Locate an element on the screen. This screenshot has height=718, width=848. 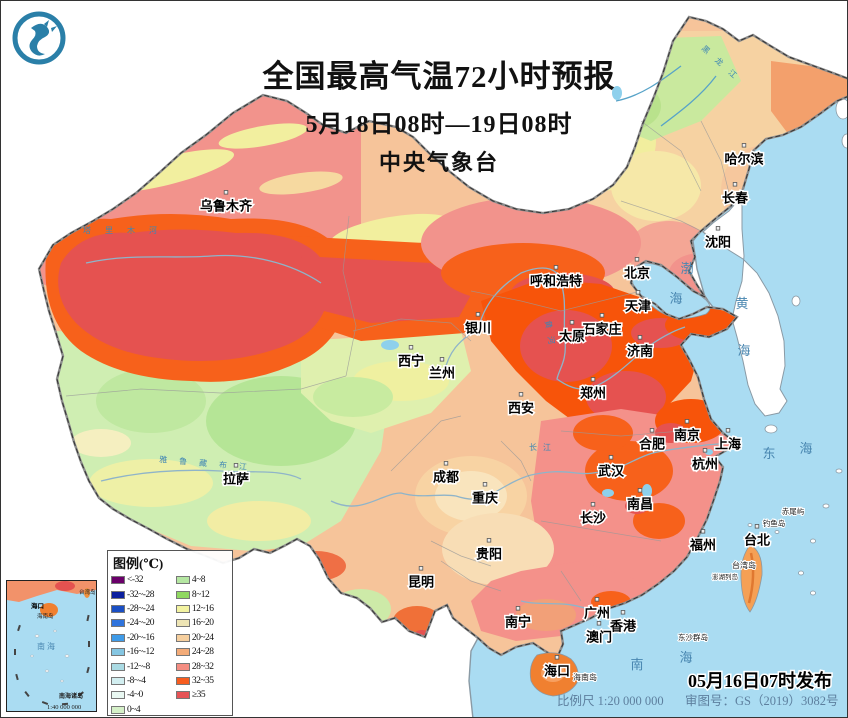
city-group: 南昌 is located at coordinates (640, 500).